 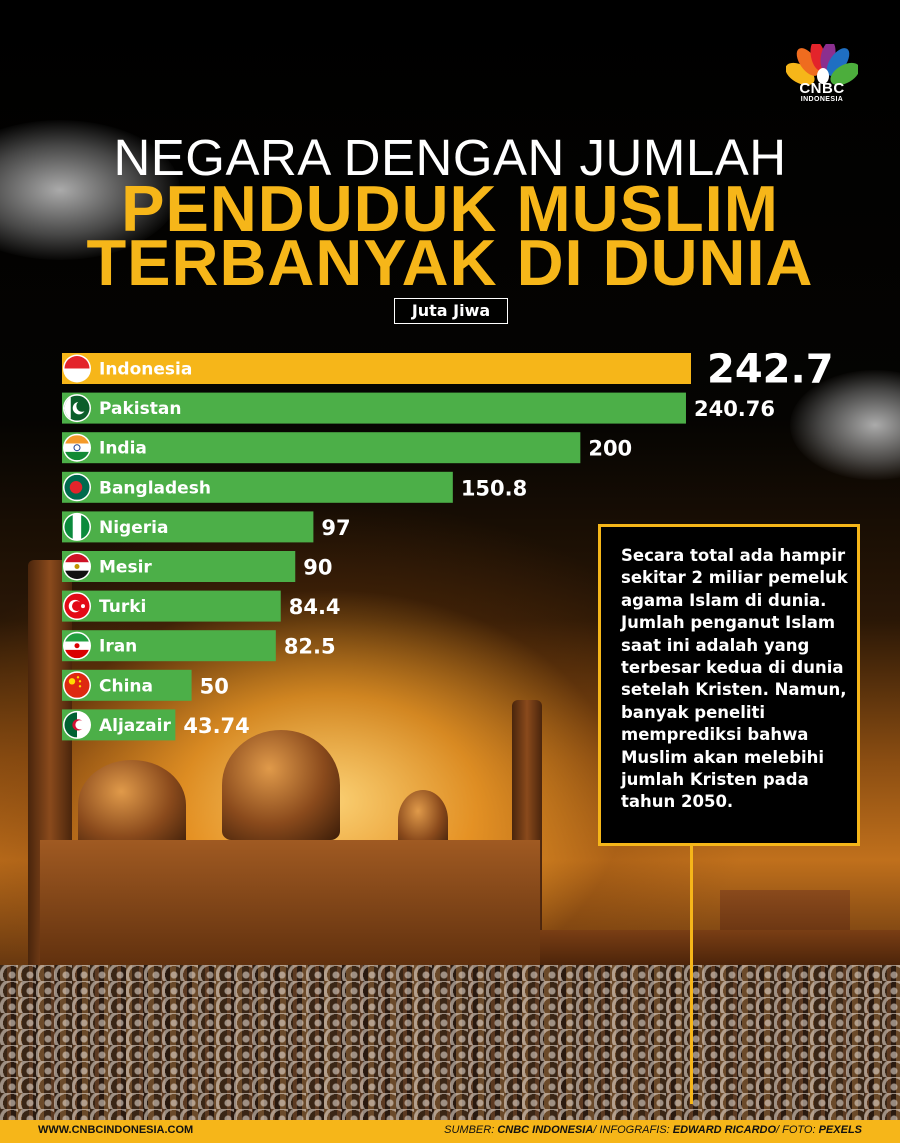 I want to click on bar-row: China 50, so click(x=145, y=685).